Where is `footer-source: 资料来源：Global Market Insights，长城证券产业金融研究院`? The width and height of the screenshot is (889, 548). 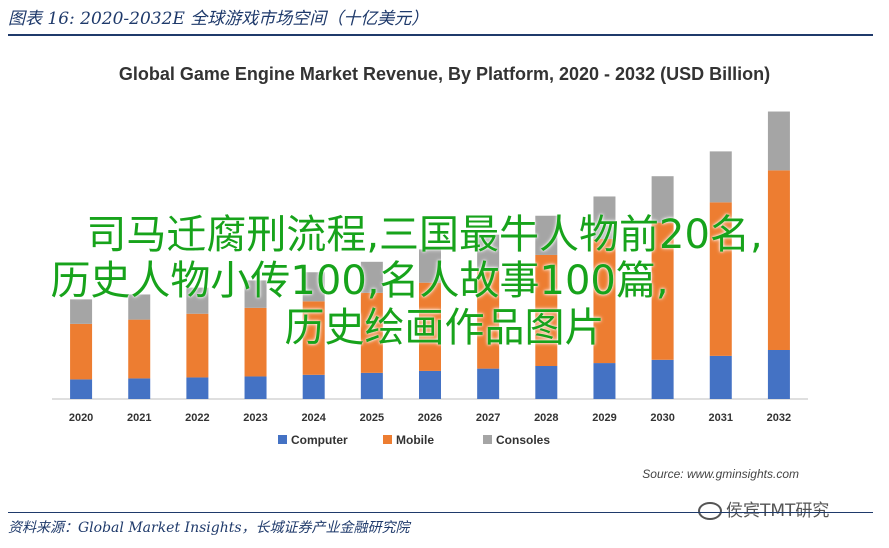
footer-source: 资料来源：Global Market Insights，长城证券产业金融研究院 is located at coordinates (209, 528).